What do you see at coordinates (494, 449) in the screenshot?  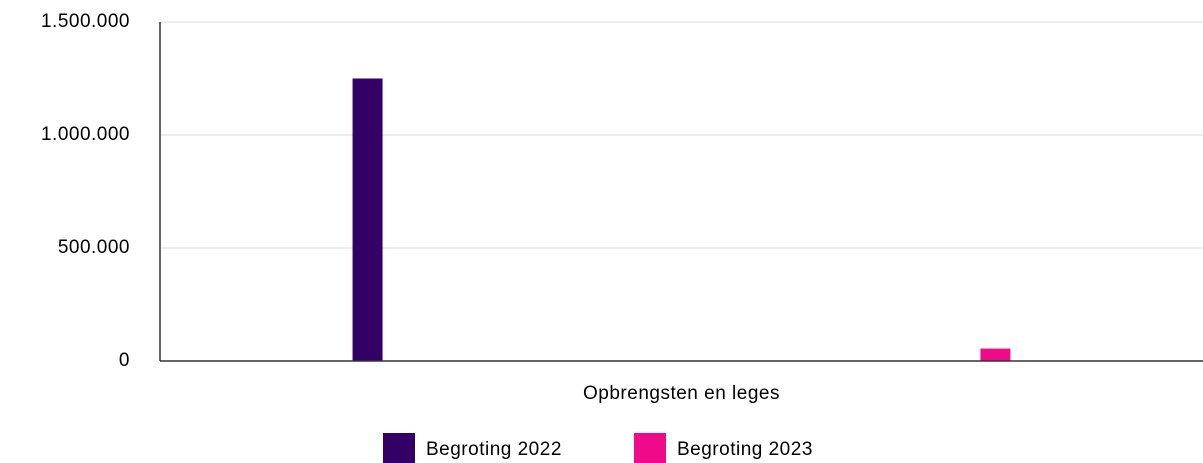 I see `legend-label: Begroting 2022` at bounding box center [494, 449].